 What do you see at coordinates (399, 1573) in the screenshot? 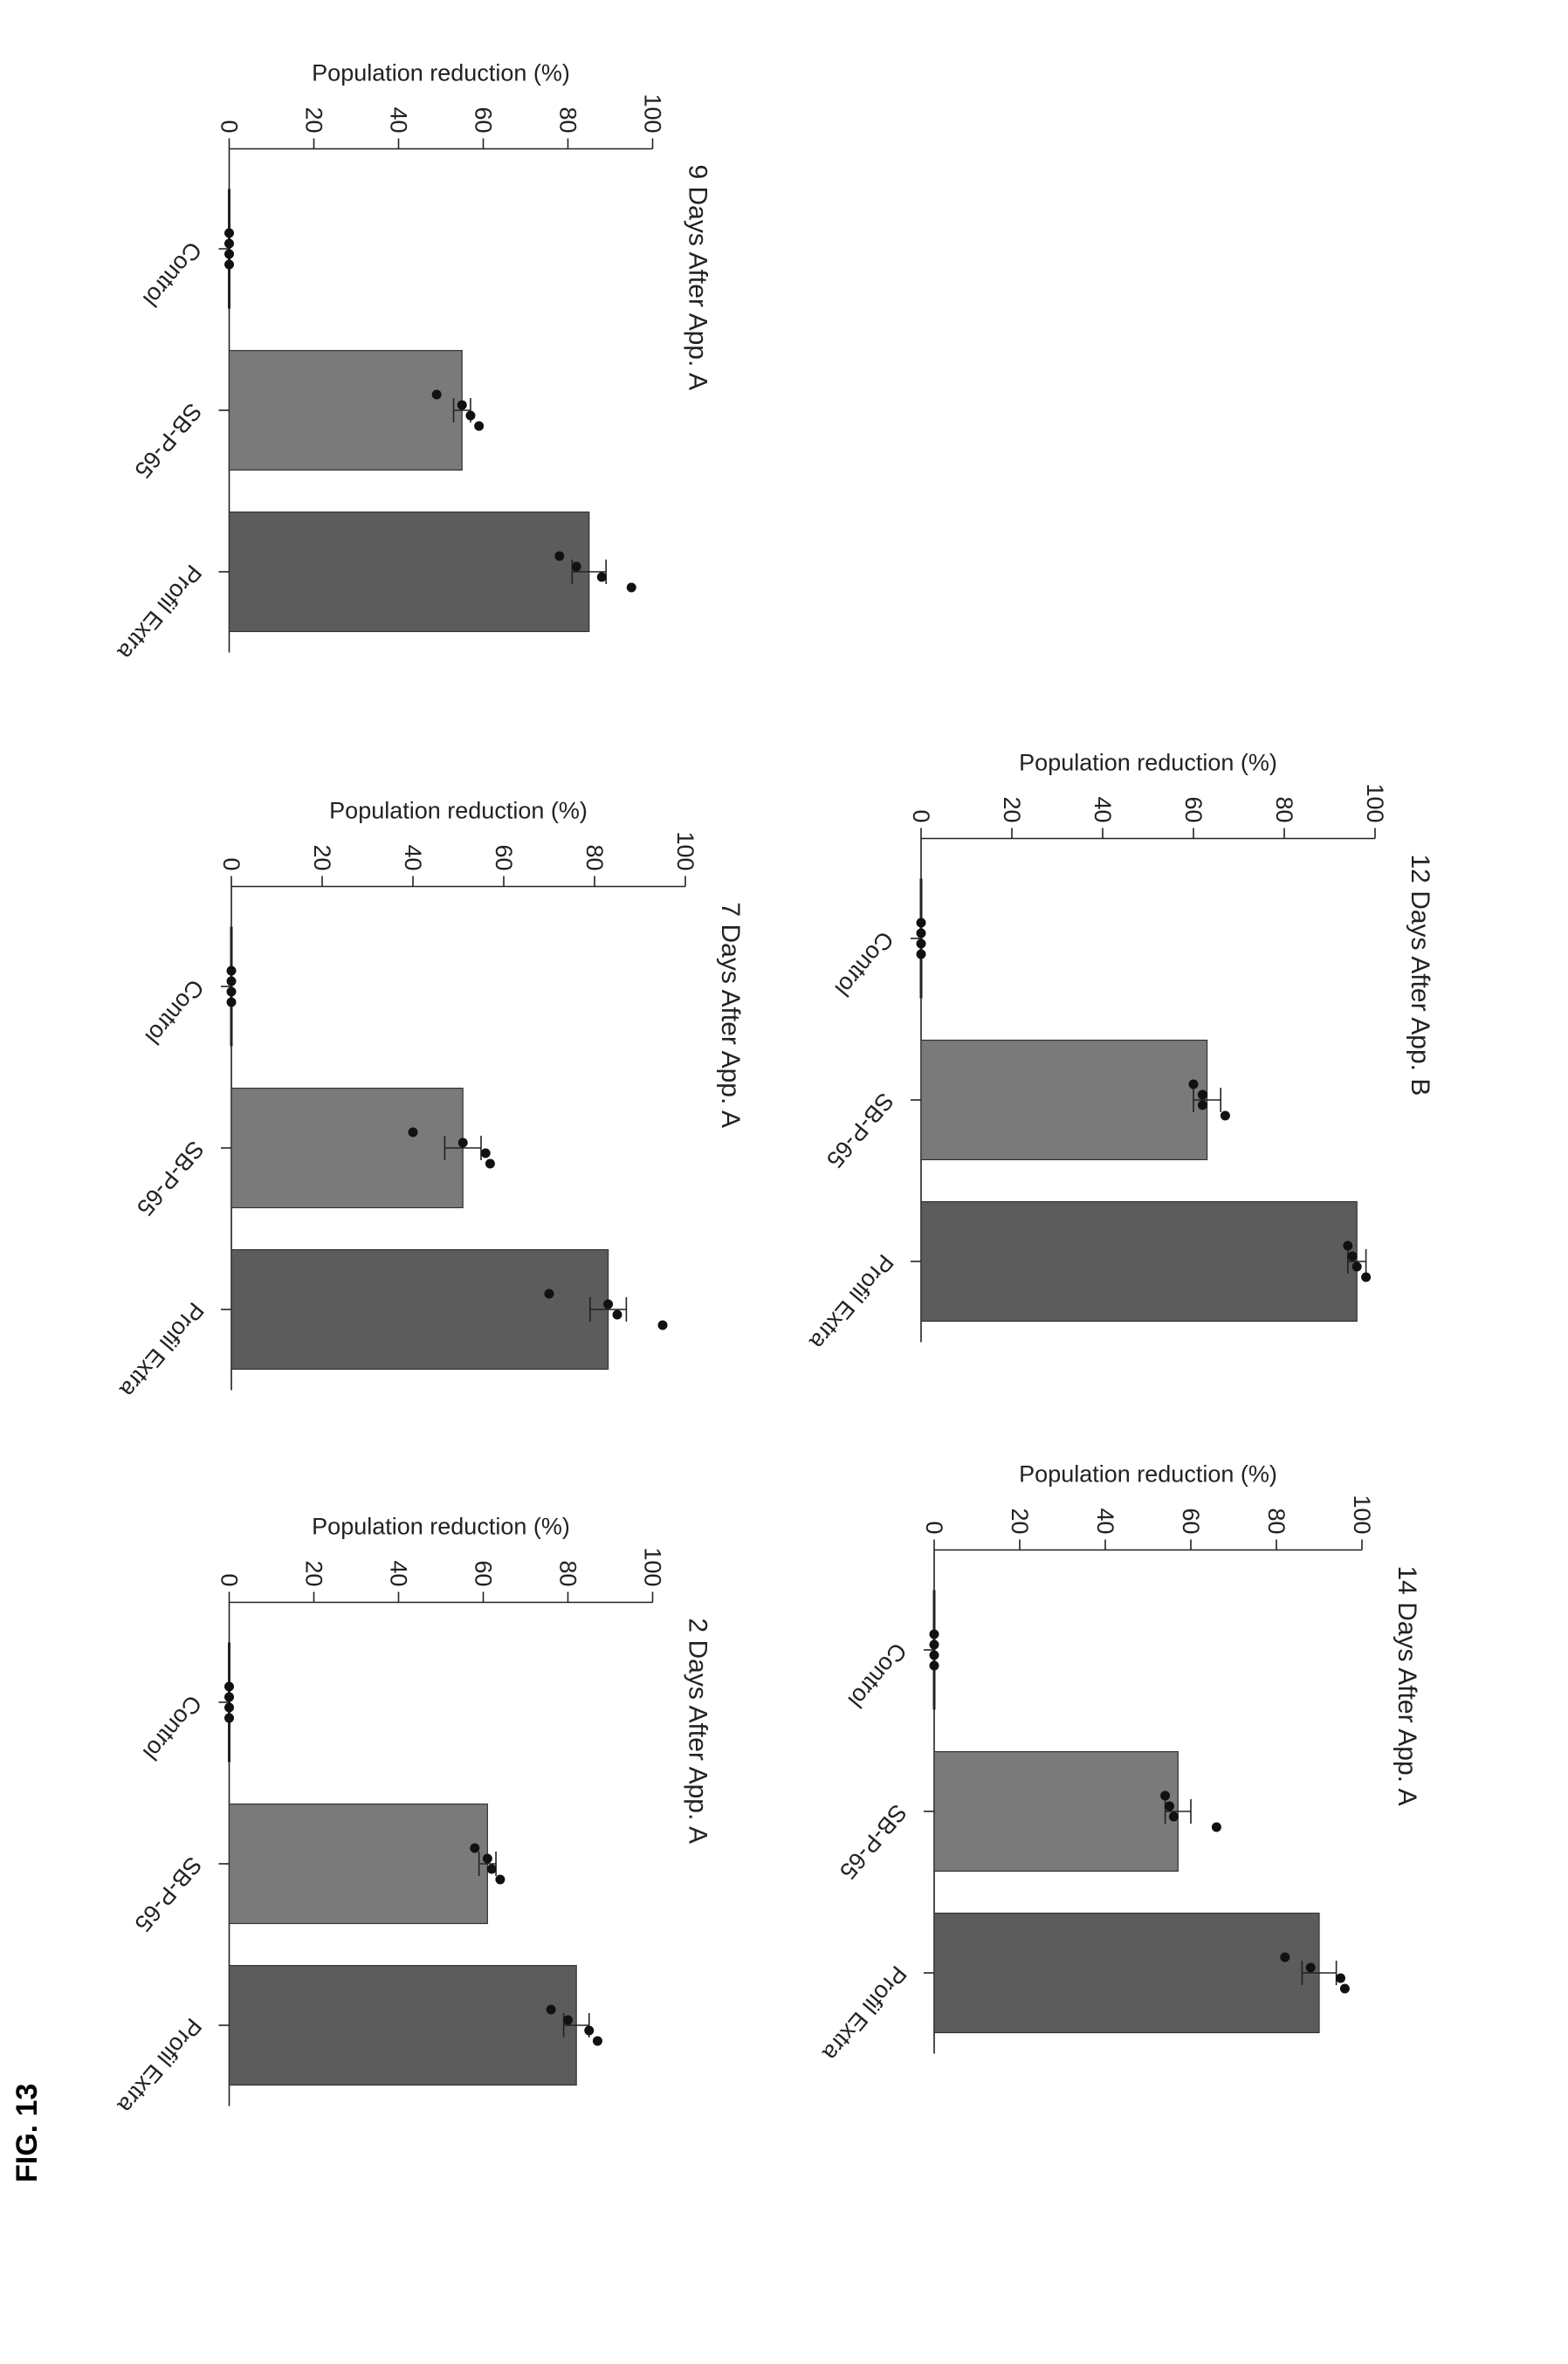
I see `y-tick-label-1: 40` at bounding box center [399, 1573].